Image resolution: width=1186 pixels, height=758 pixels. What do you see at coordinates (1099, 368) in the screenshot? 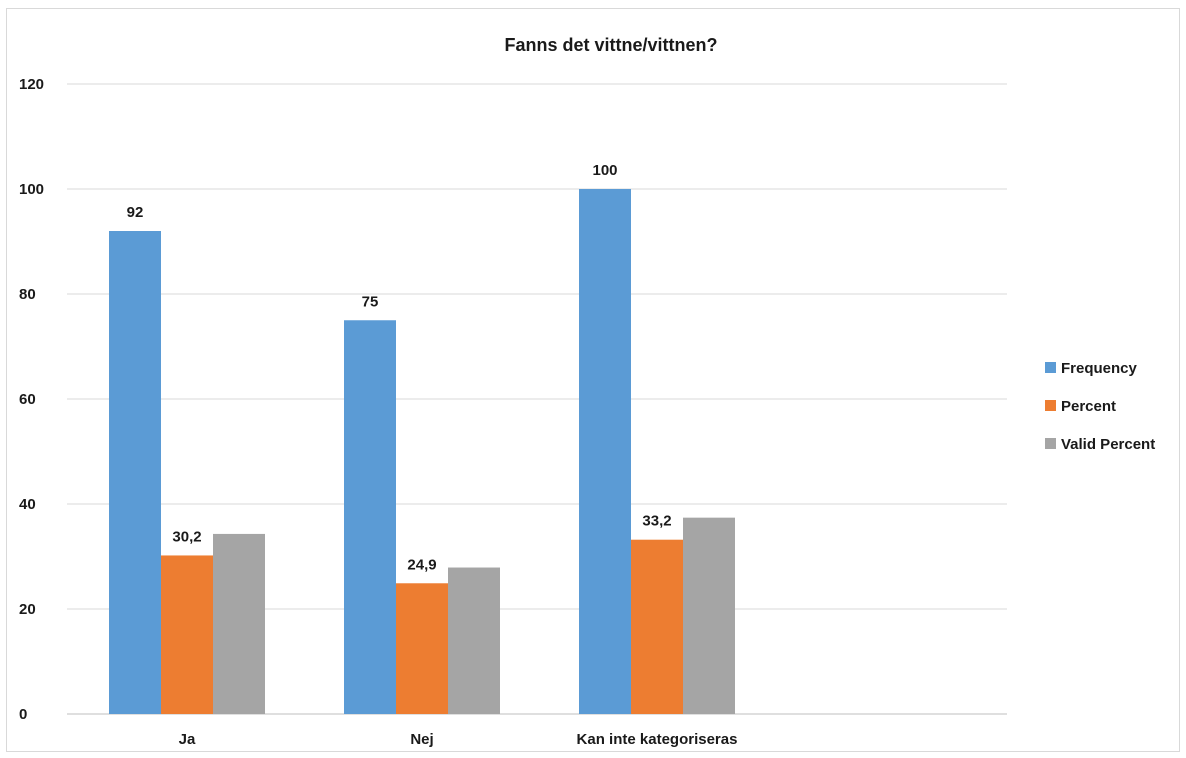
I see `legend-label: Frequency` at bounding box center [1099, 368].